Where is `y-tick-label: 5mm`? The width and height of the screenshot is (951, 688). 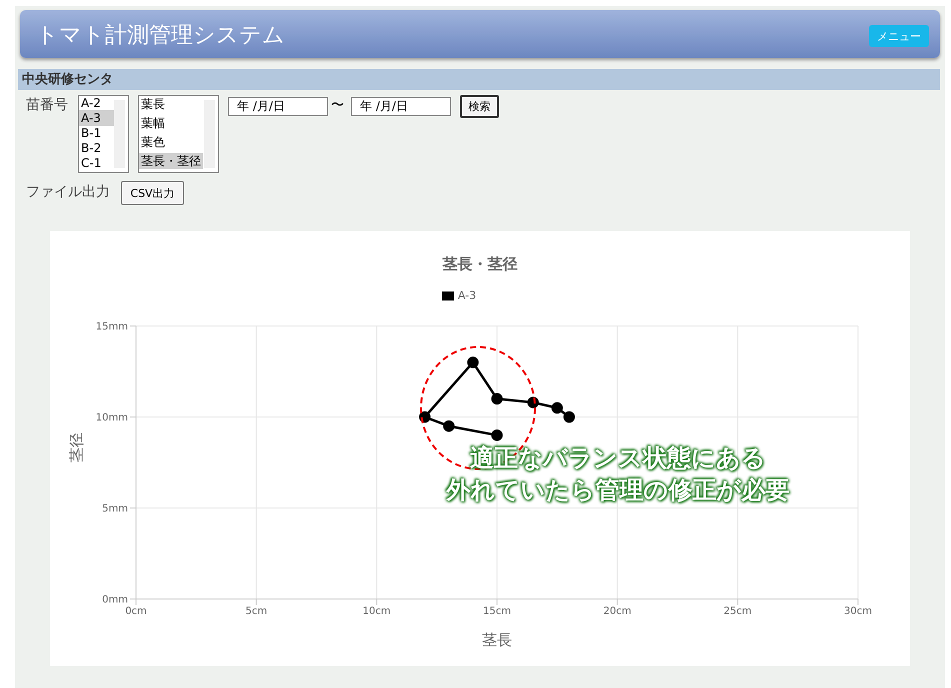
y-tick-label: 5mm is located at coordinates (115, 509).